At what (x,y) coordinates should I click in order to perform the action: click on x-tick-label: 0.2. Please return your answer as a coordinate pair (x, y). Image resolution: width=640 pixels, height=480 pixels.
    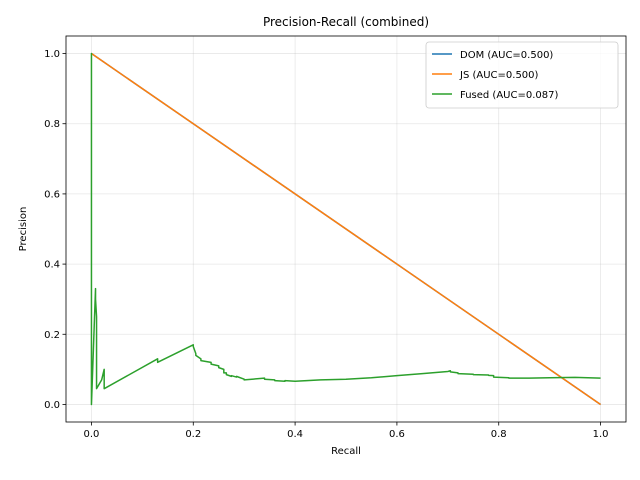
    Looking at the image, I should click on (193, 434).